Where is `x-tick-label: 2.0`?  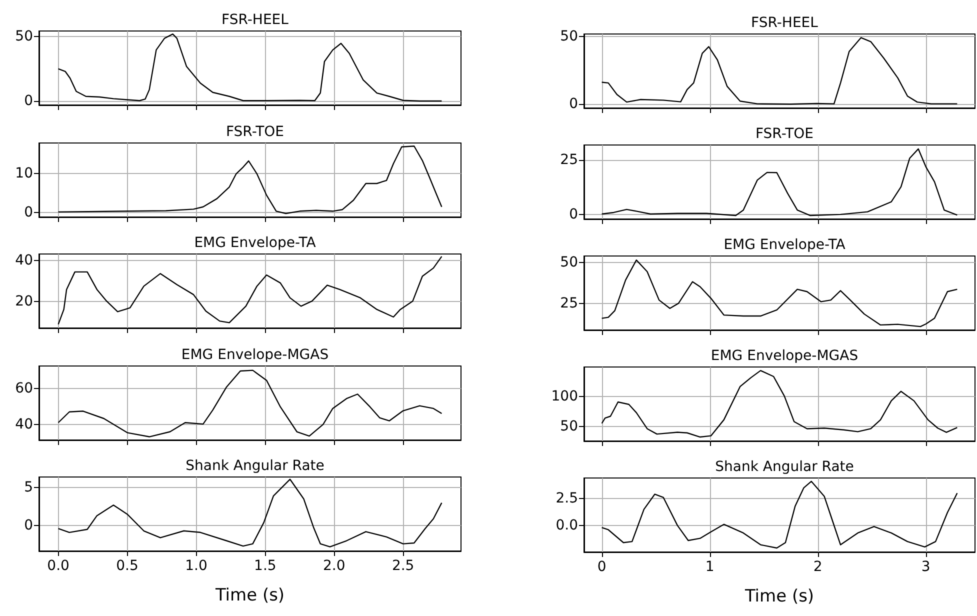
x-tick-label: 2.0 is located at coordinates (334, 566).